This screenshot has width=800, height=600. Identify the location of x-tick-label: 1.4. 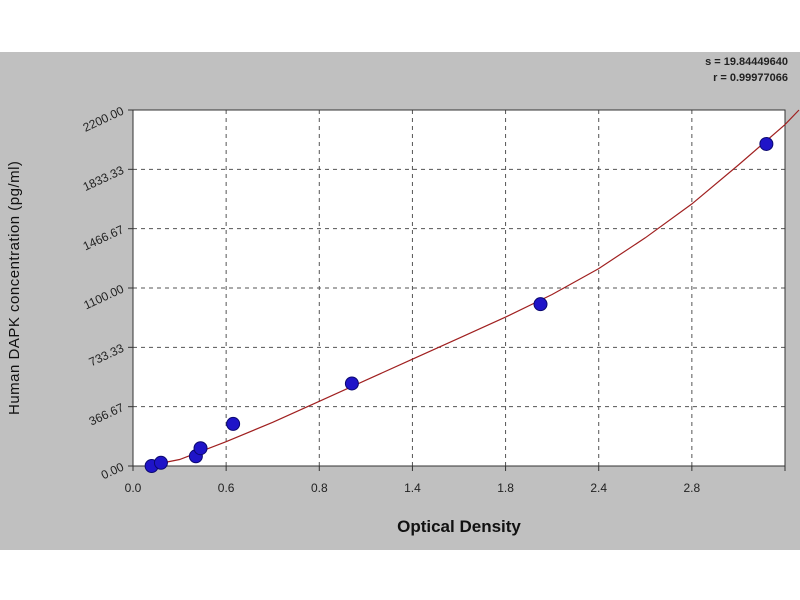
(412, 488).